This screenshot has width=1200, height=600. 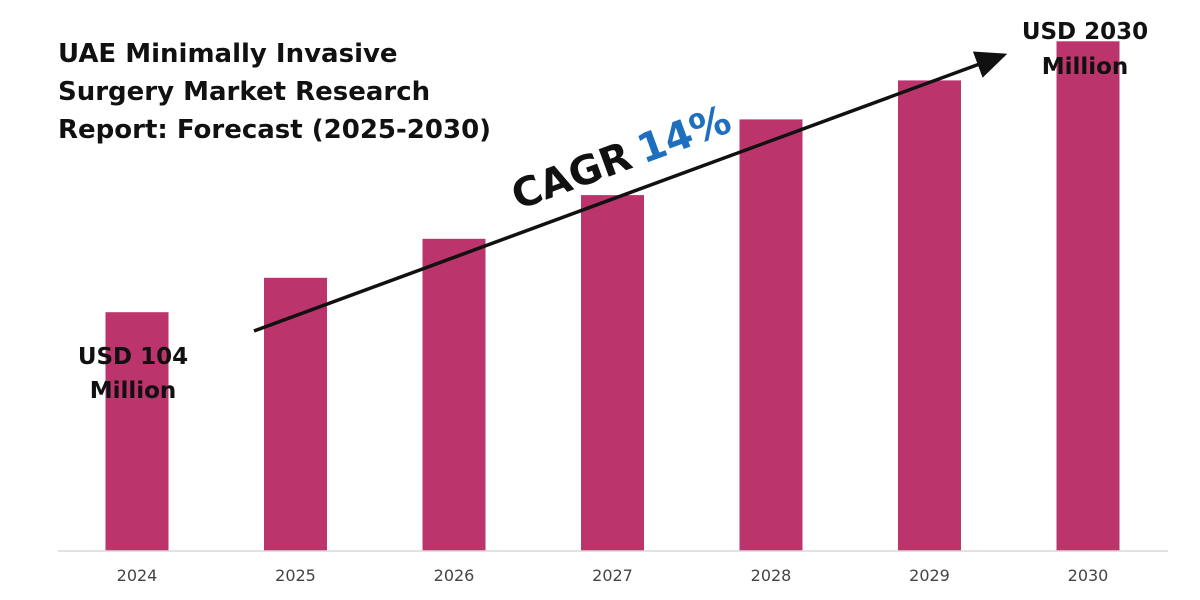 I want to click on x-tick-2028: 2028, so click(x=771, y=575).